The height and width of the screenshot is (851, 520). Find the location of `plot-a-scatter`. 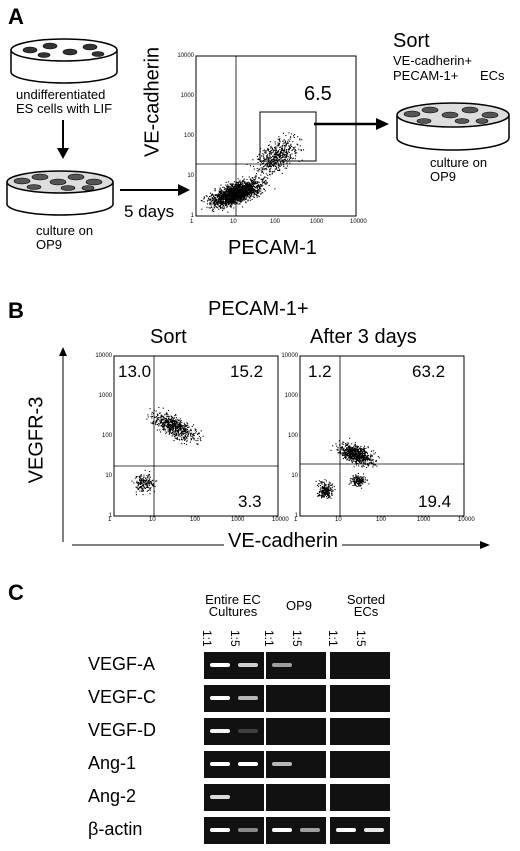

plot-a-scatter is located at coordinates (276, 136).